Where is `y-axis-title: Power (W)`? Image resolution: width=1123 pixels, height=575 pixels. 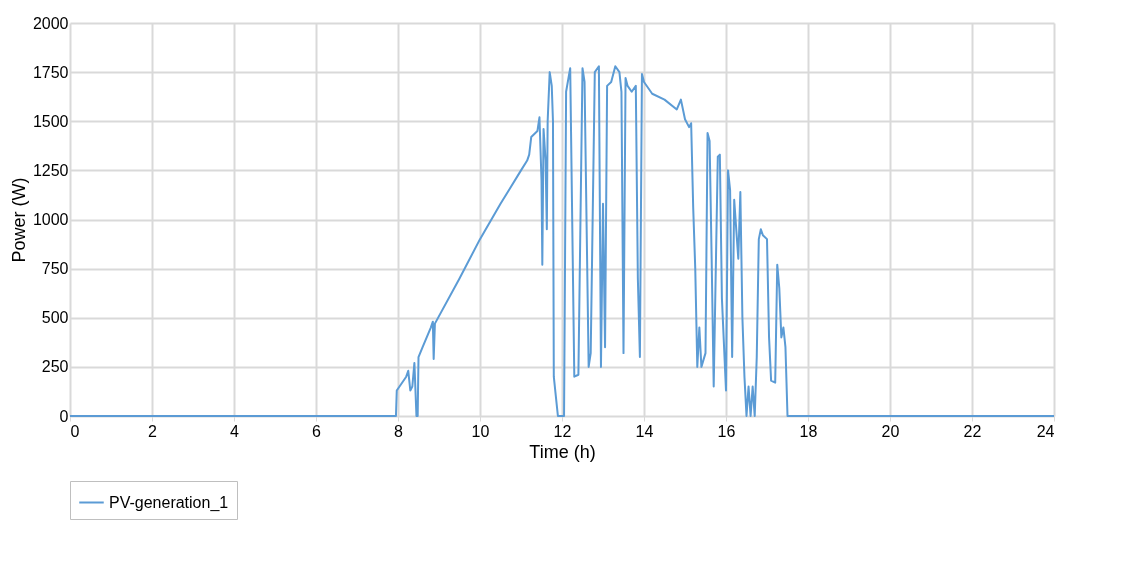 y-axis-title: Power (W) is located at coordinates (18, 220).